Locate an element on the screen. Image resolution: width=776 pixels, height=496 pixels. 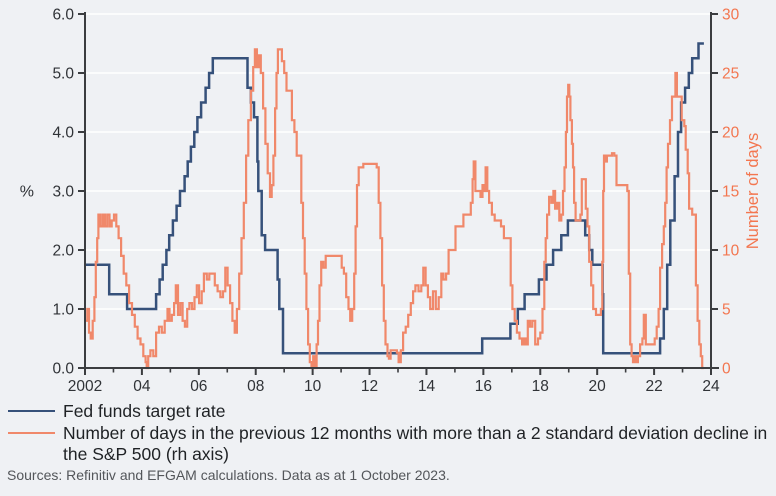
right-axis-tick-label: 20 is located at coordinates (731, 133).